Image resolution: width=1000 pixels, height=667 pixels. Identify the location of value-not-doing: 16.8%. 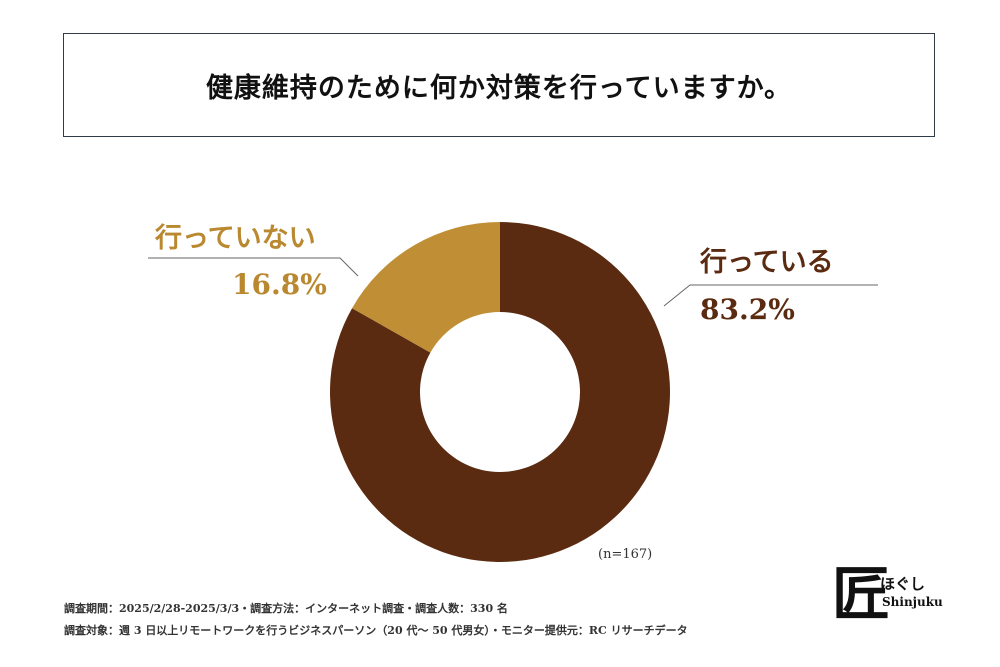
(279, 284).